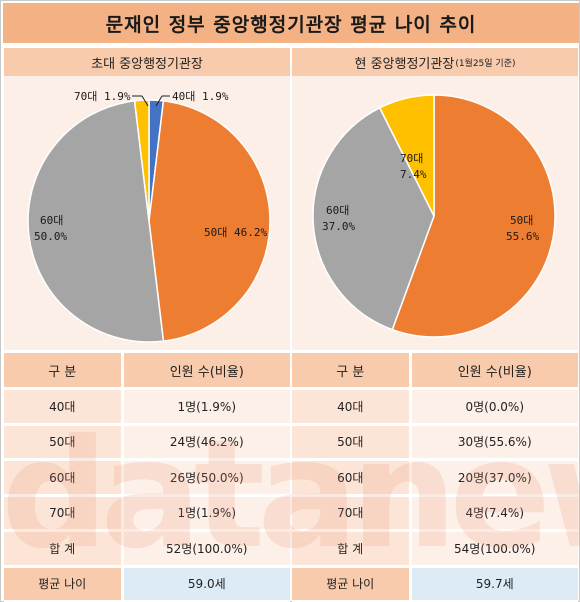  I want to click on row-count: 24명(46.2%), so click(206, 442).